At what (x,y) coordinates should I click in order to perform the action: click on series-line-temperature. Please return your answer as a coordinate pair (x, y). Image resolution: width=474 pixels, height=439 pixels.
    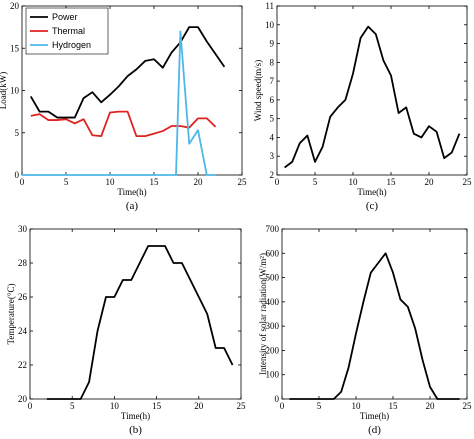
    Looking at the image, I should click on (140, 322).